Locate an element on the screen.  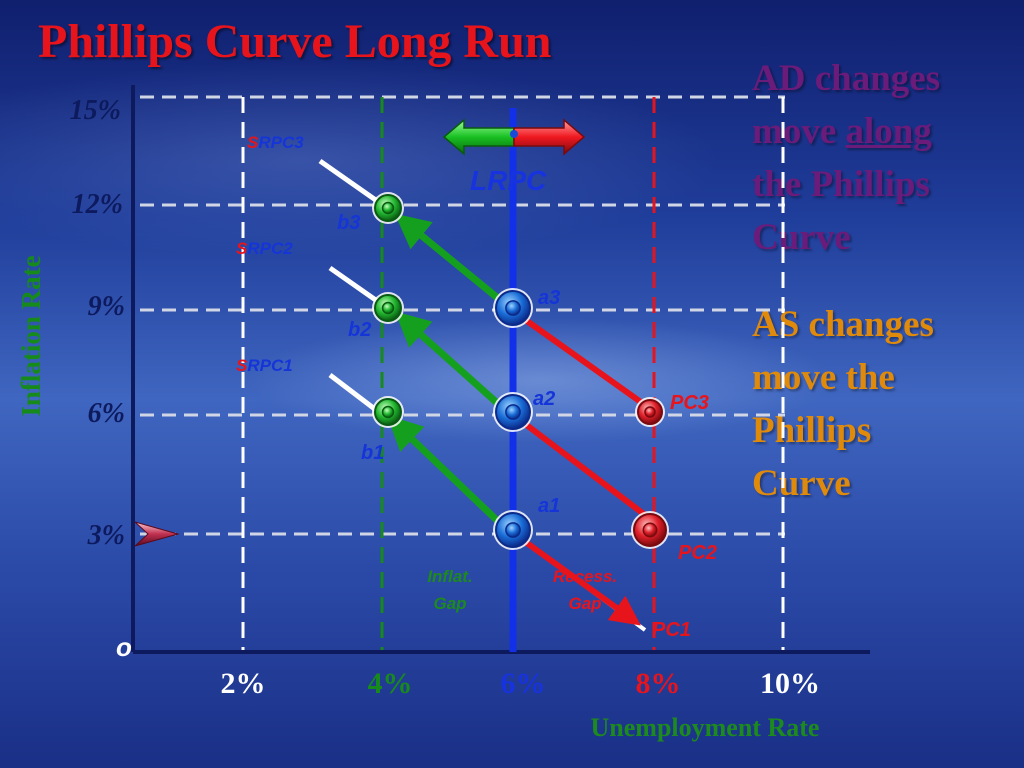
x-tick-labels: 2% 4% 6% 8% 10% is located at coordinates (521, 683).